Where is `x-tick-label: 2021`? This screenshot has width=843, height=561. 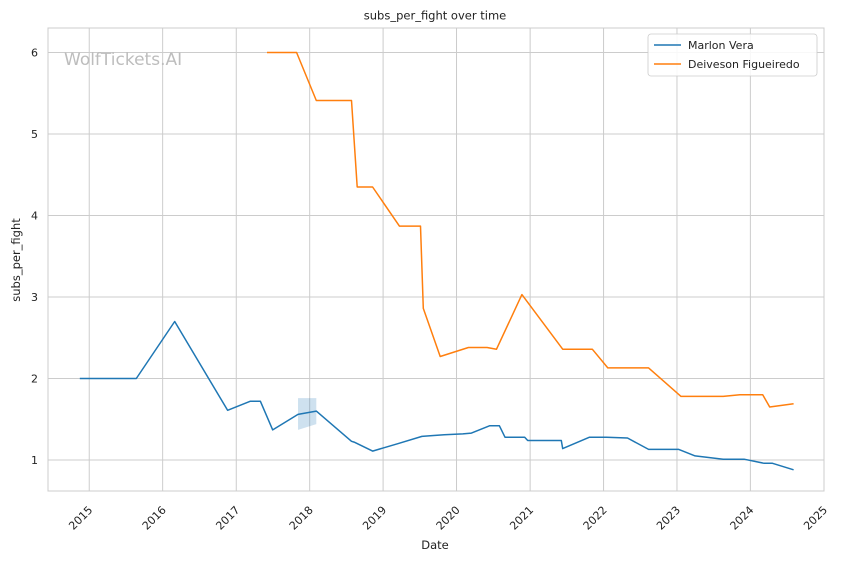
x-tick-label: 2021 is located at coordinates (521, 518).